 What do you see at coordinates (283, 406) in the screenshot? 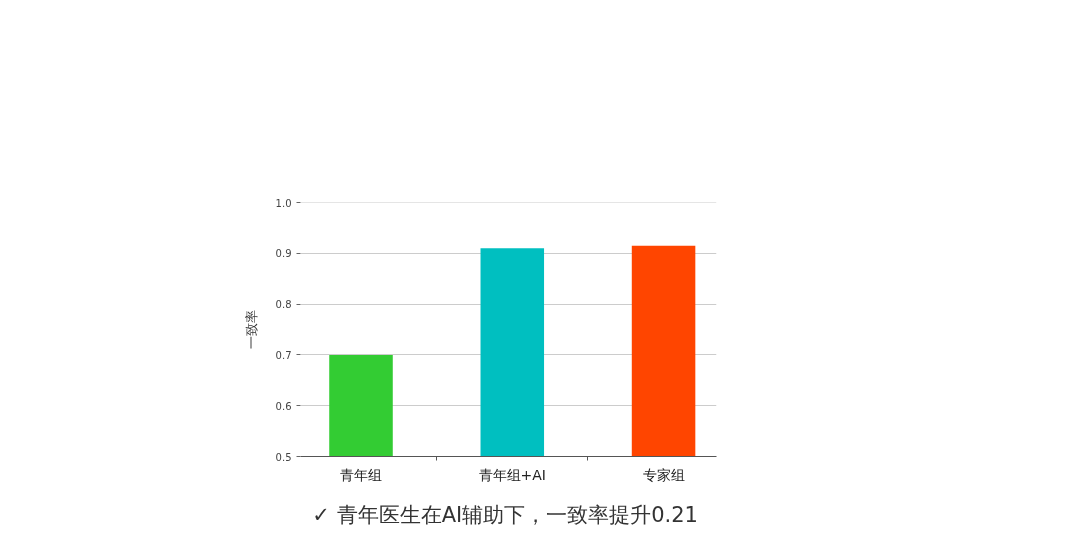
I see `y-tick-label: 0.6` at bounding box center [283, 406].